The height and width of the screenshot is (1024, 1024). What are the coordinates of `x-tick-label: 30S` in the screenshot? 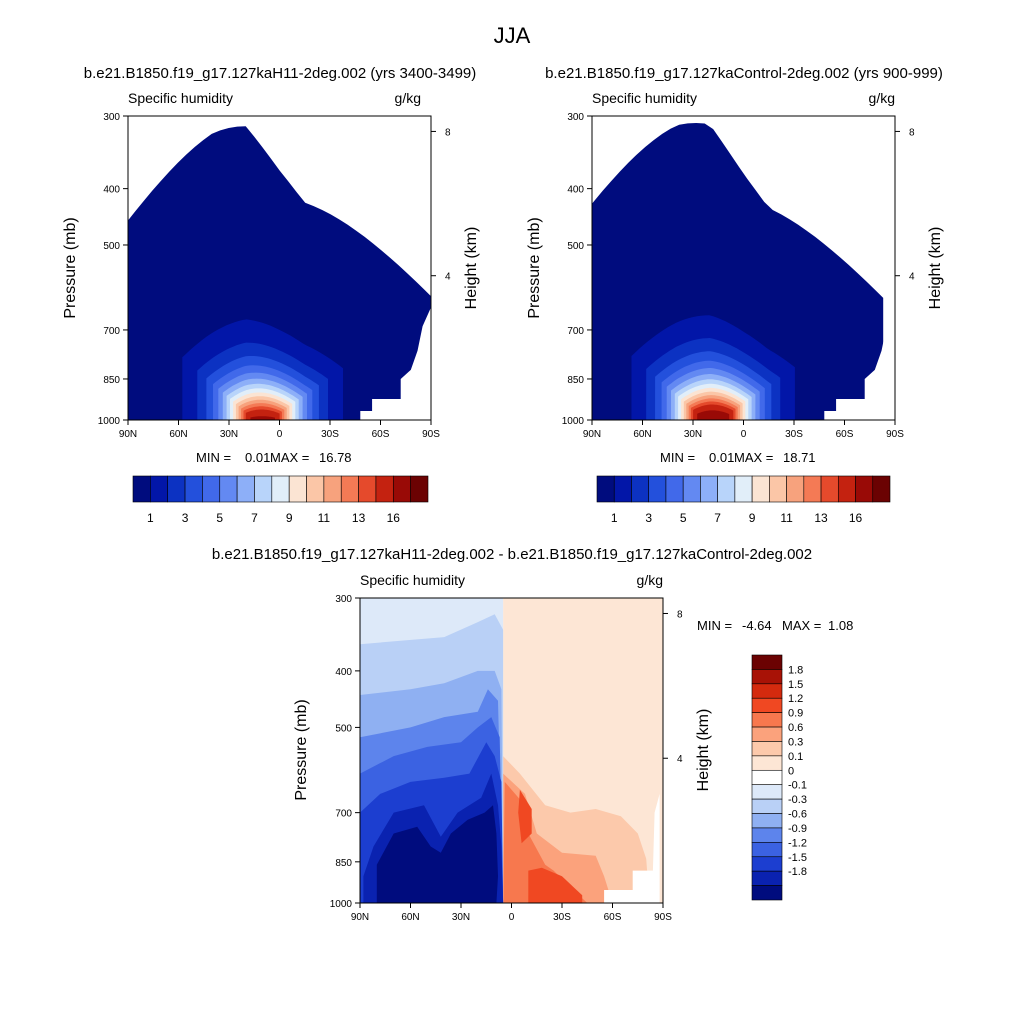 It's located at (562, 917).